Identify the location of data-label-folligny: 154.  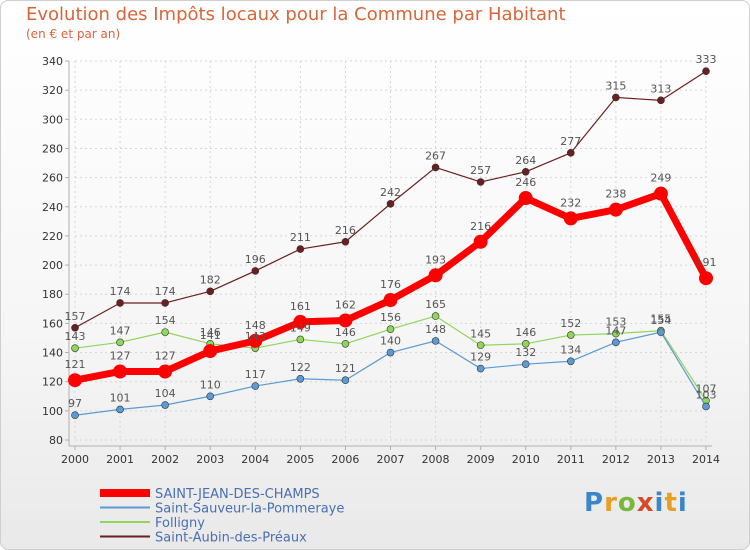
(165, 320).